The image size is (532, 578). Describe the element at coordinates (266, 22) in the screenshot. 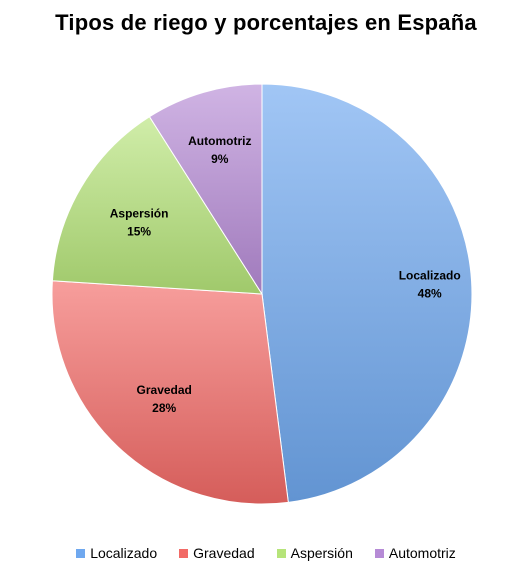

I see `chart-title: Tipos de riego y porcentajes en España` at that location.